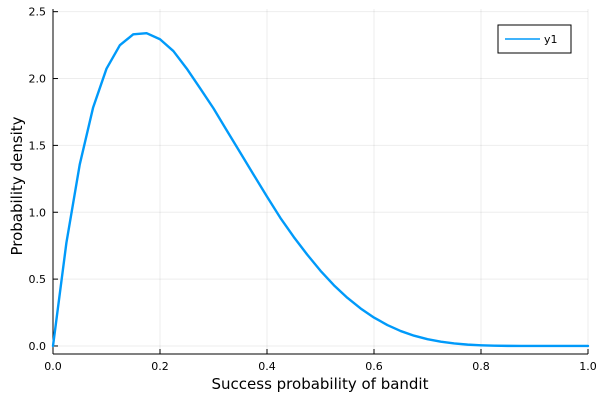 This screenshot has width=600, height=400. Describe the element at coordinates (481, 366) in the screenshot. I see `x-tick-label: 0.8` at that location.